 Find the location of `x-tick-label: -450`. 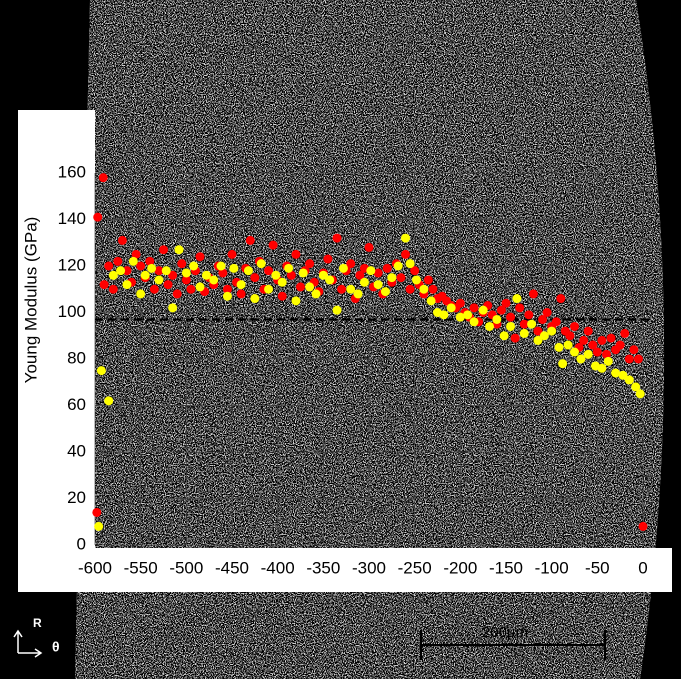

x-tick-label: -450 is located at coordinates (232, 567).